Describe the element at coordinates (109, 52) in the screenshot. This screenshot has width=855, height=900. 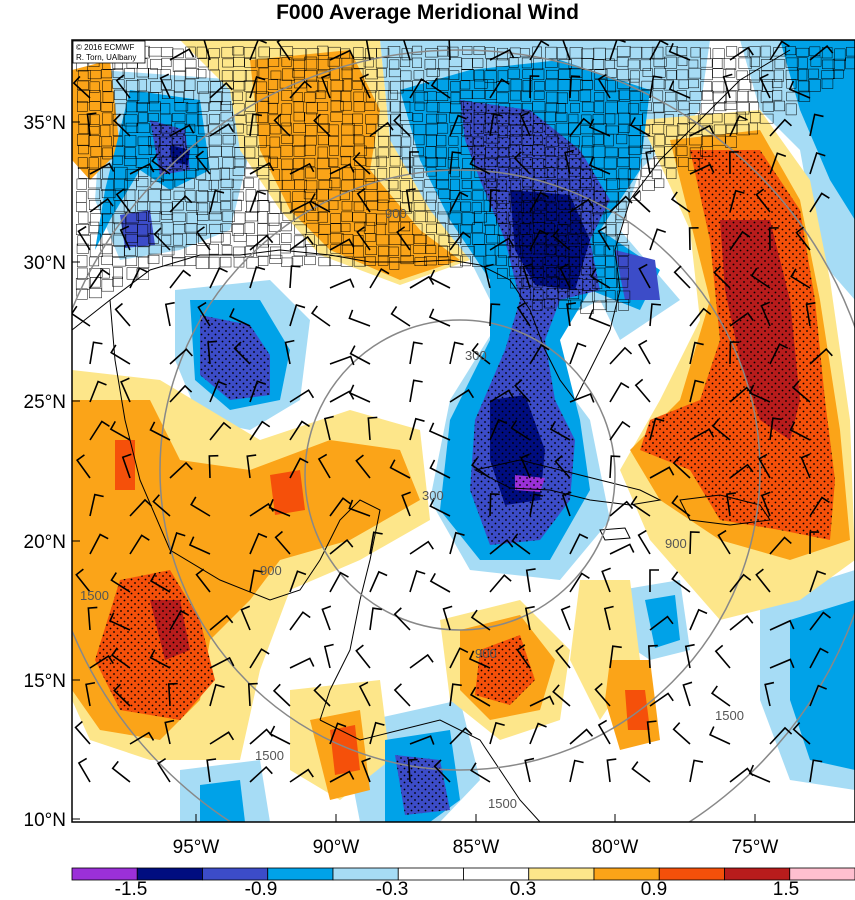
I see `credit-box` at that location.